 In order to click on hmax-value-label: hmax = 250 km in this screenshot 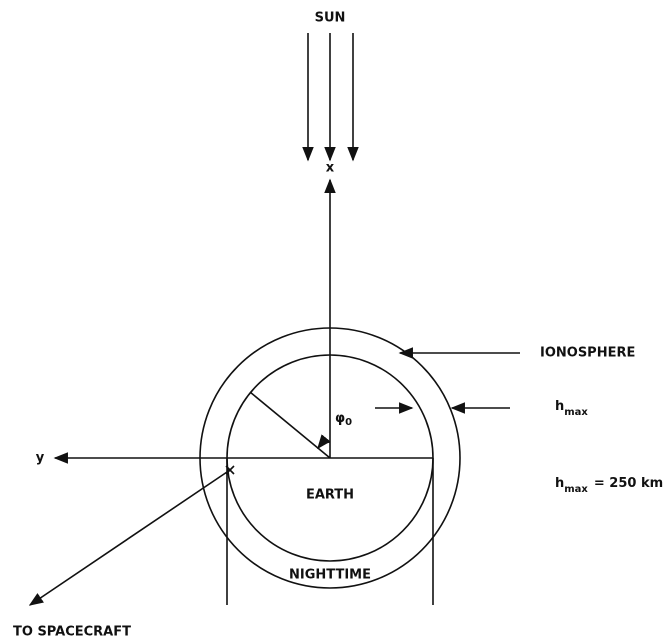, I will do `click(609, 486)`.